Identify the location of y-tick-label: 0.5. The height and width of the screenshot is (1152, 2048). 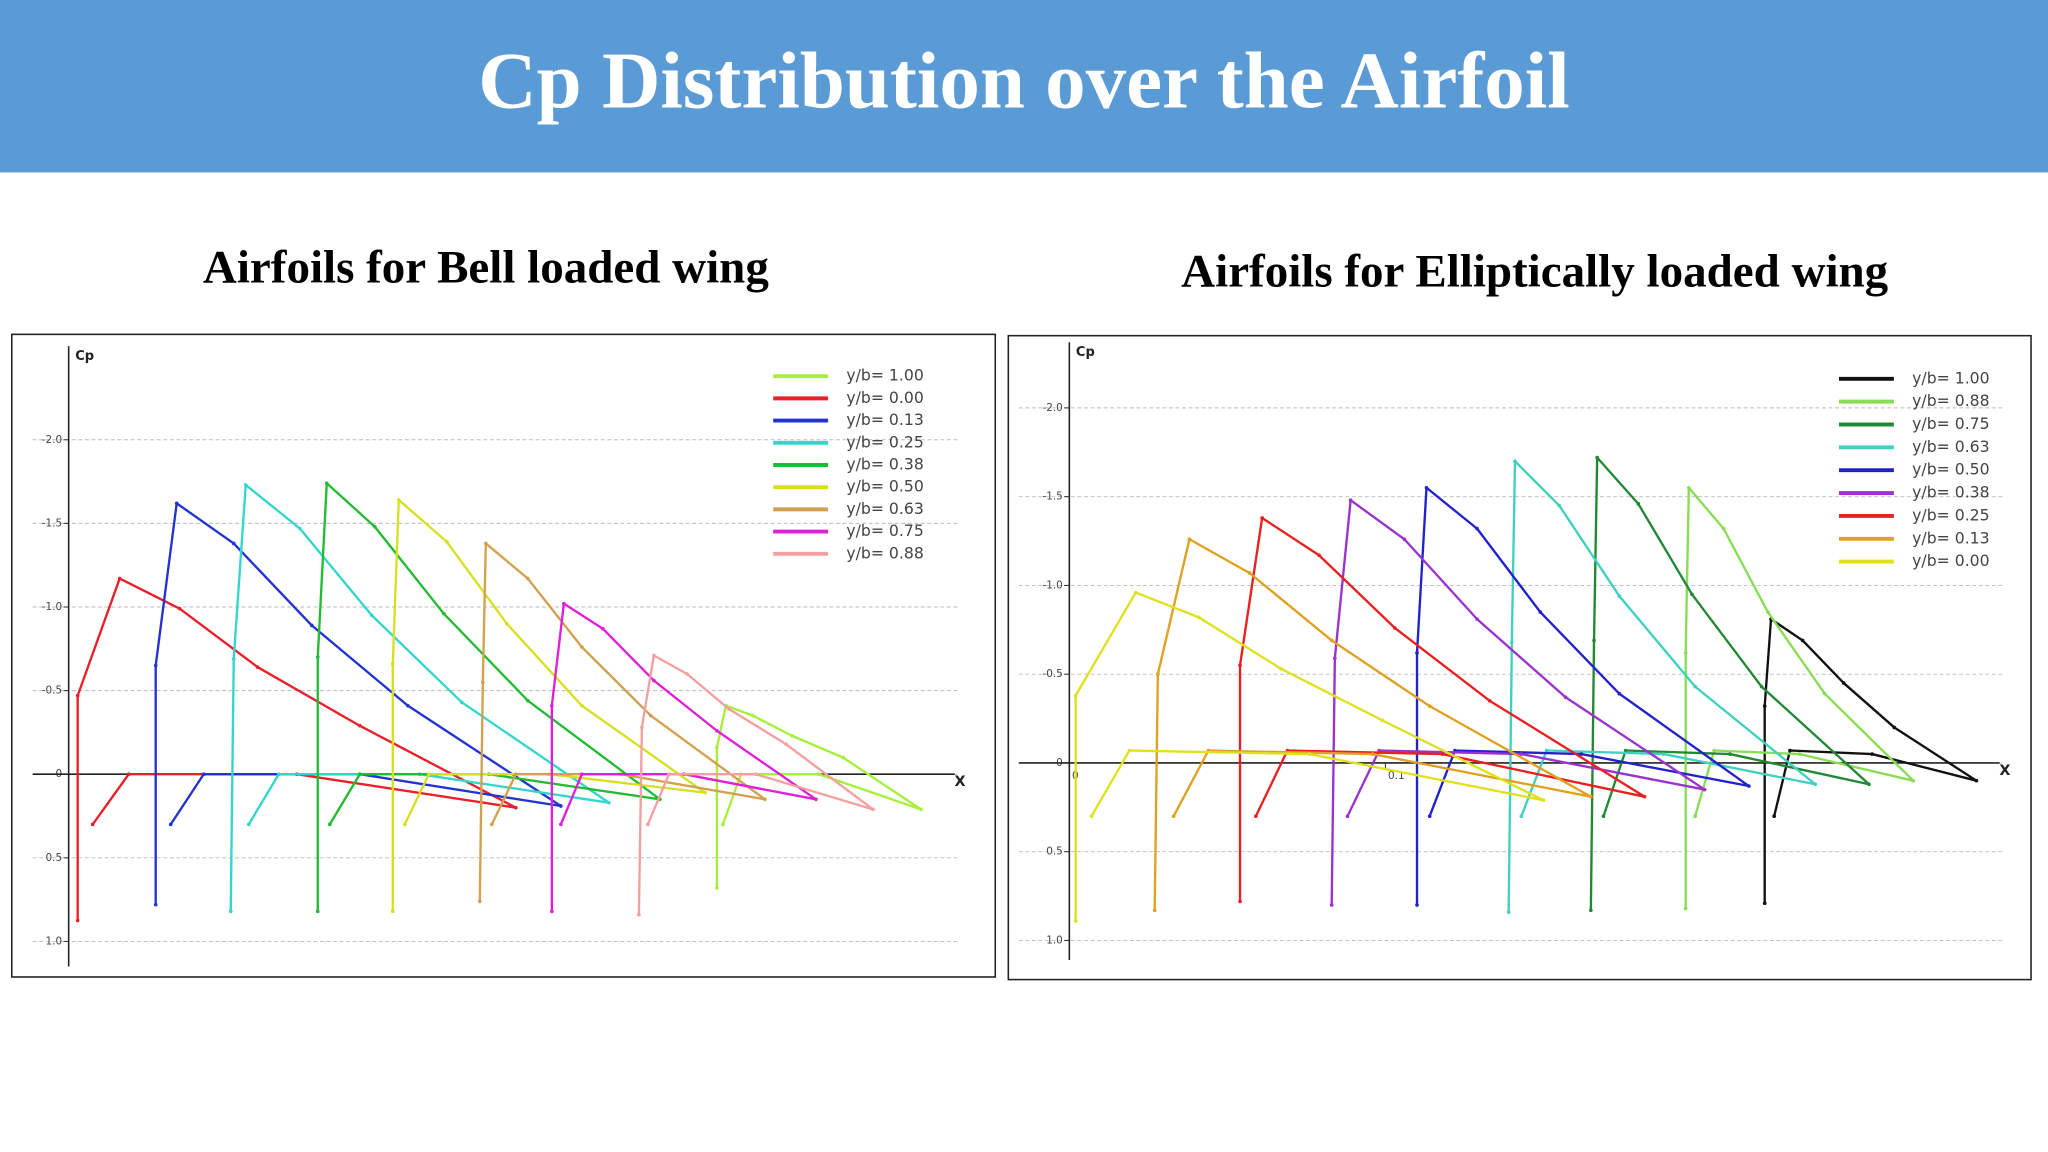
(54, 858).